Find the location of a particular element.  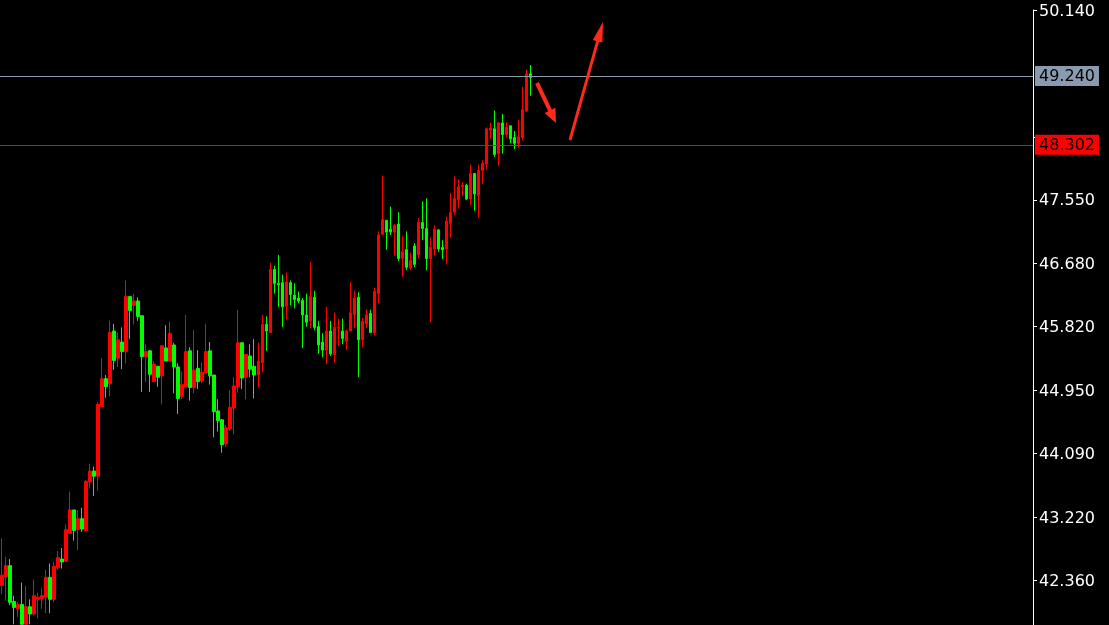

y-tick-label: 45.820 is located at coordinates (1067, 327).